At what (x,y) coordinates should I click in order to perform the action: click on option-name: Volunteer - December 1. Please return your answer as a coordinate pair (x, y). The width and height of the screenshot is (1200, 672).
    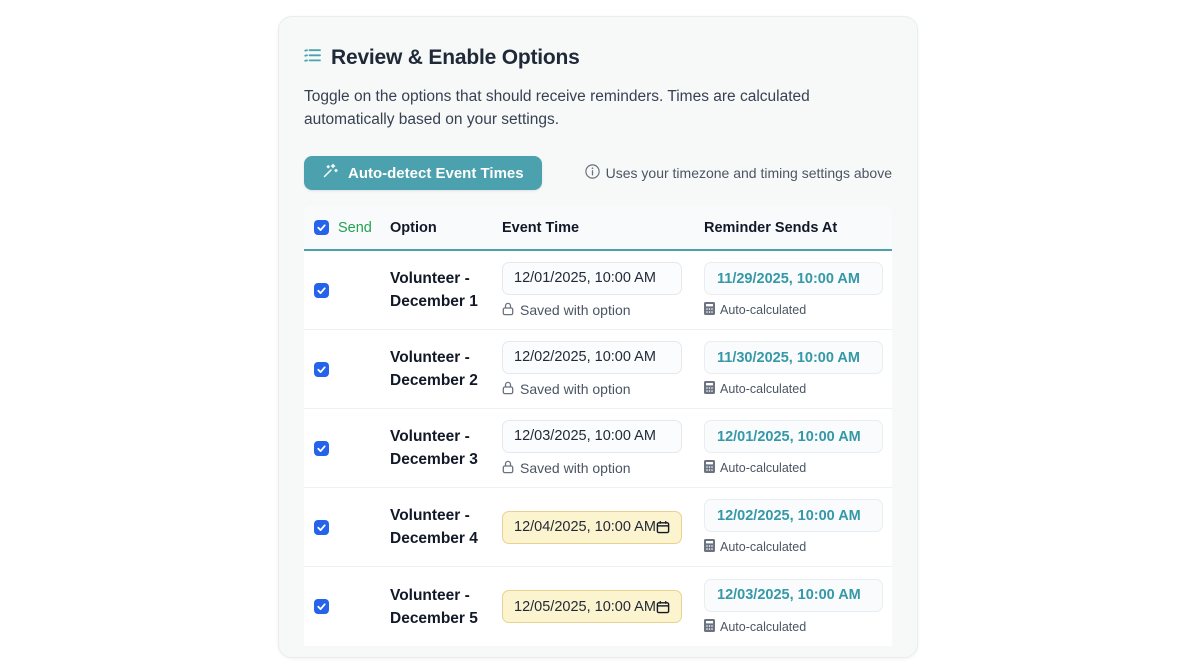
    Looking at the image, I should click on (434, 290).